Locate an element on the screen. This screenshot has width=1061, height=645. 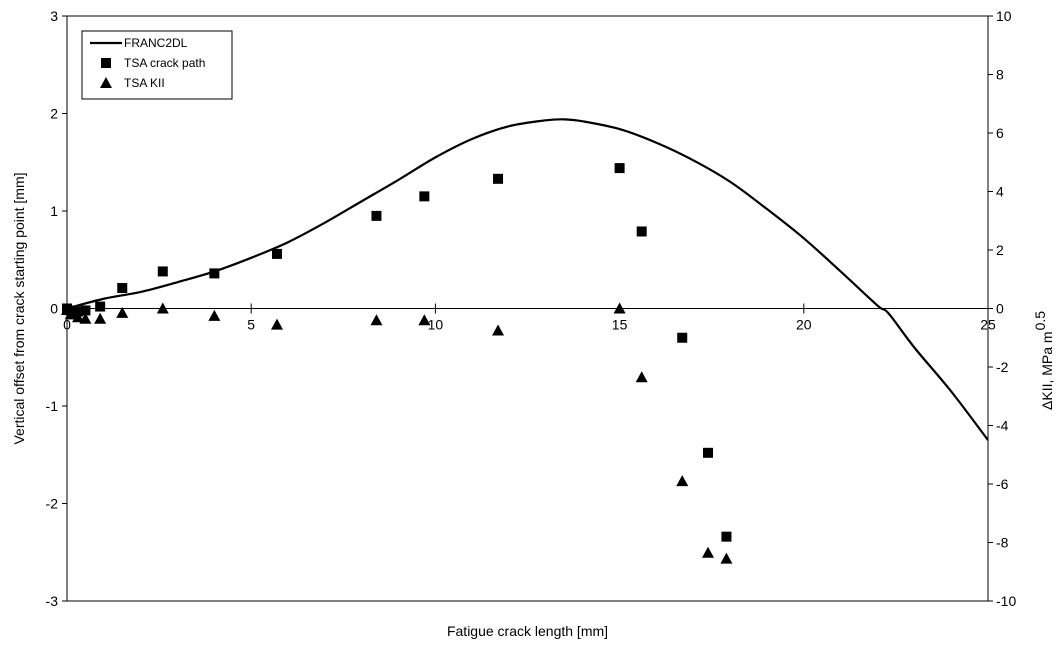
legend-items: FRANC2DL TSA crack path TSA KII is located at coordinates (147, 63).